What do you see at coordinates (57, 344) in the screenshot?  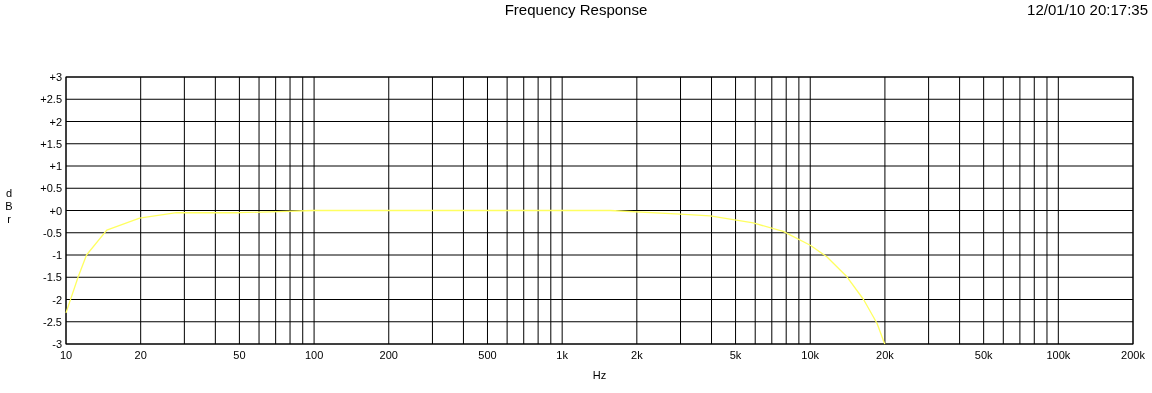 I see `y-tick-label: -3` at bounding box center [57, 344].